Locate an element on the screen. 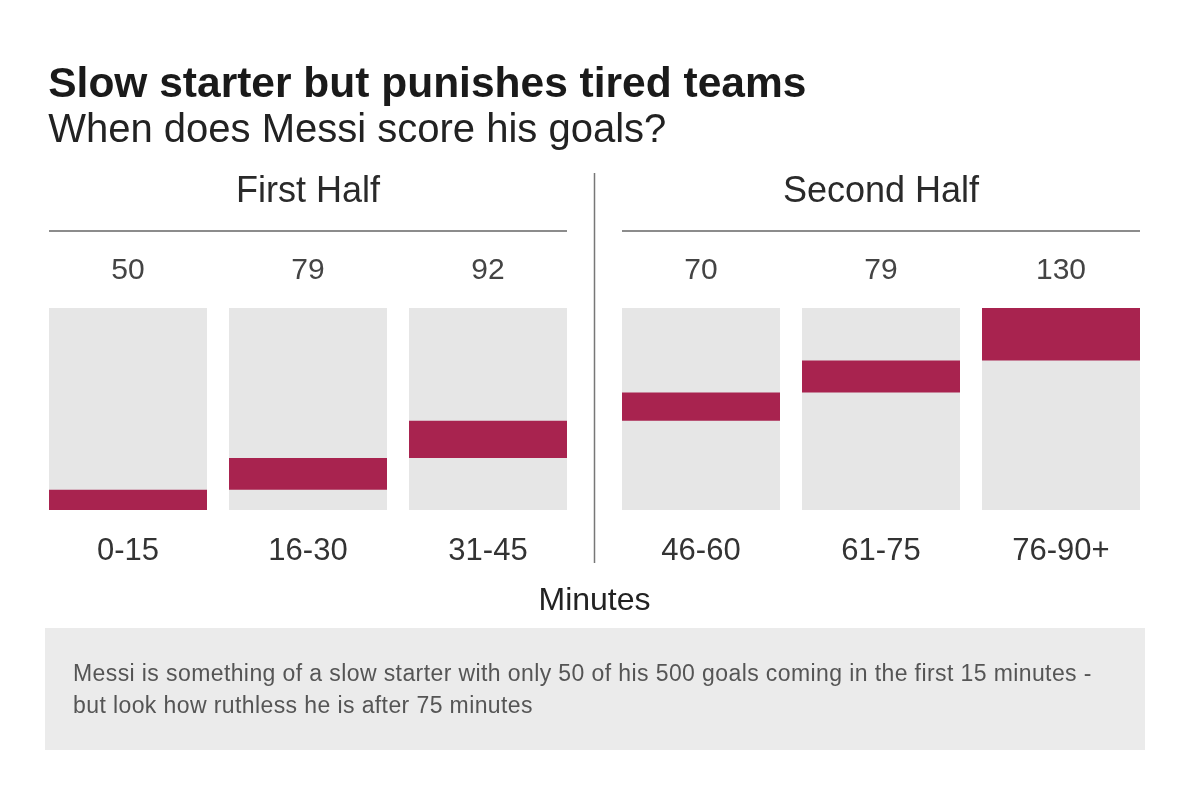 The width and height of the screenshot is (1200, 800). data-label: 130 is located at coordinates (1061, 268).